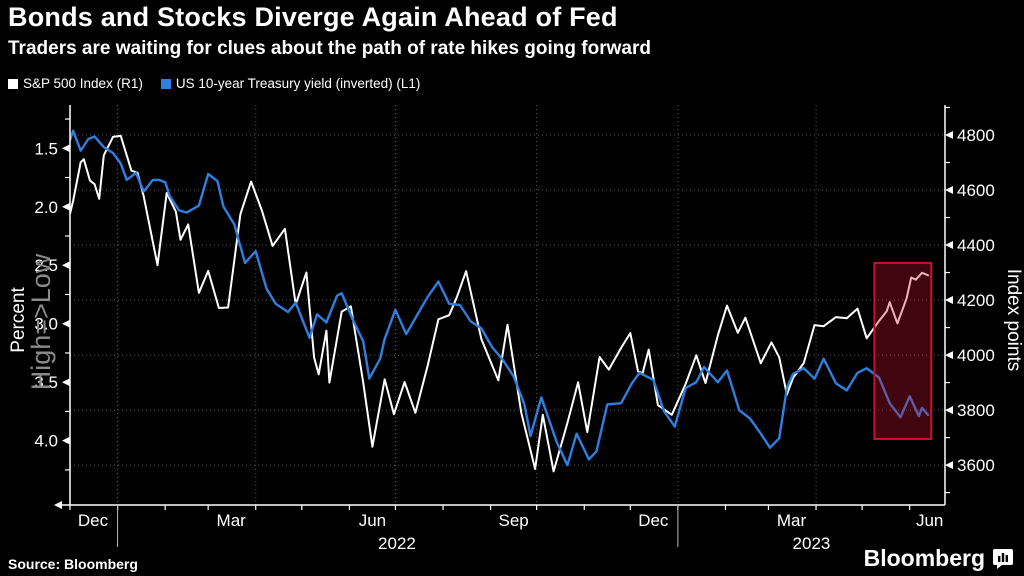  What do you see at coordinates (976, 300) in the screenshot?
I see `right-axis-tick-label: 4200` at bounding box center [976, 300].